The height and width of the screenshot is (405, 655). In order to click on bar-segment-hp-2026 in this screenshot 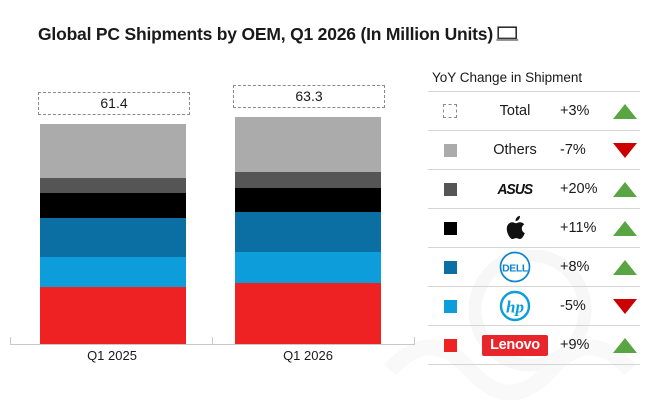, I will do `click(308, 267)`.